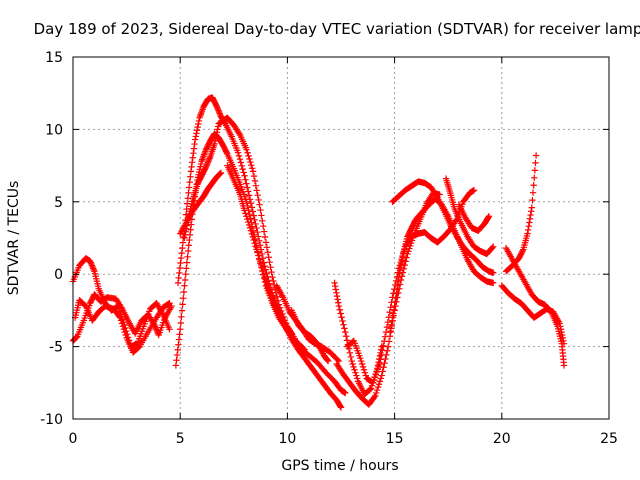 Image resolution: width=640 pixels, height=480 pixels. What do you see at coordinates (469, 216) in the screenshot?
I see `series-sat-q` at bounding box center [469, 216].